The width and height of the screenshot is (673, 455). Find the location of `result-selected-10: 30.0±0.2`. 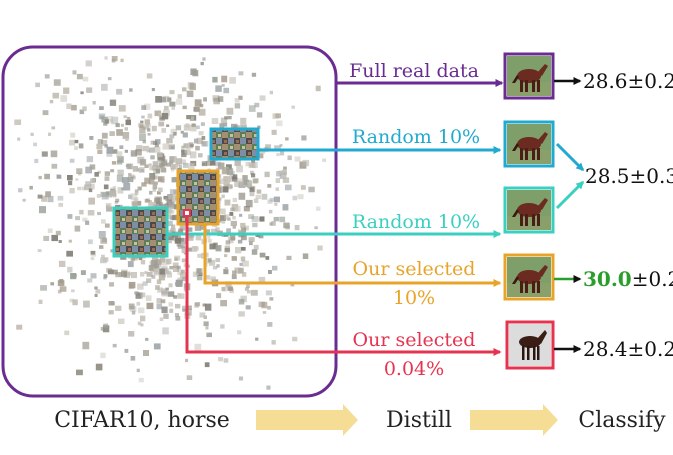

result-selected-10: 30.0±0.2 is located at coordinates (628, 279).